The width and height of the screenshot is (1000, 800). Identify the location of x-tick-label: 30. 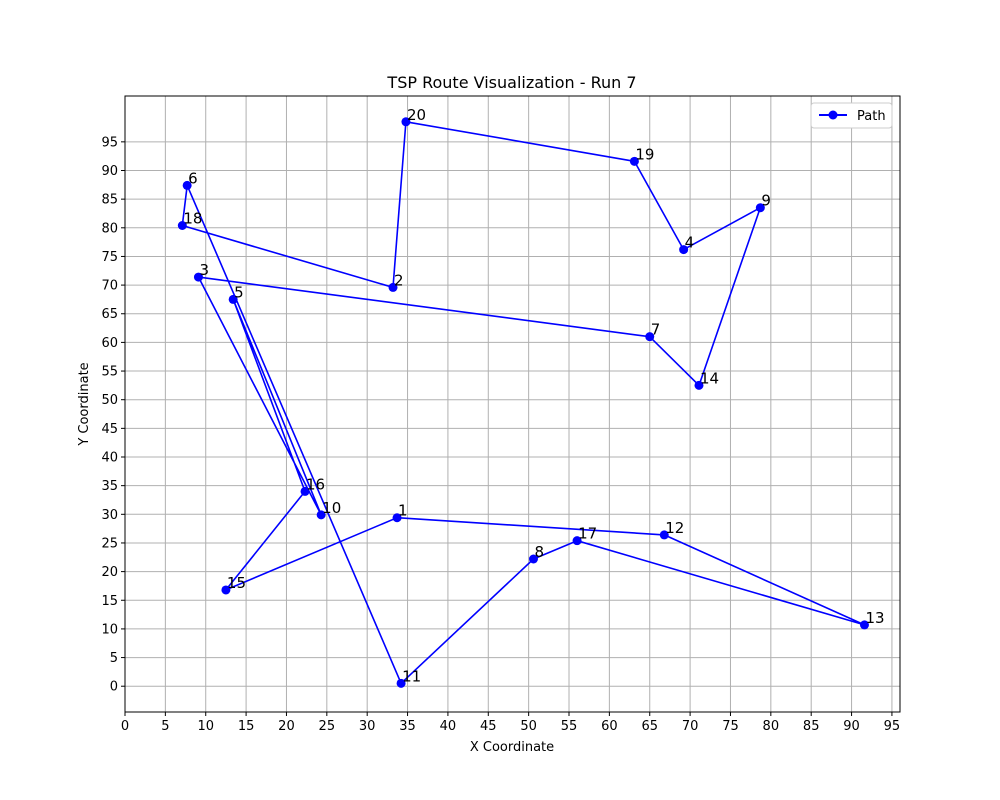
(367, 726).